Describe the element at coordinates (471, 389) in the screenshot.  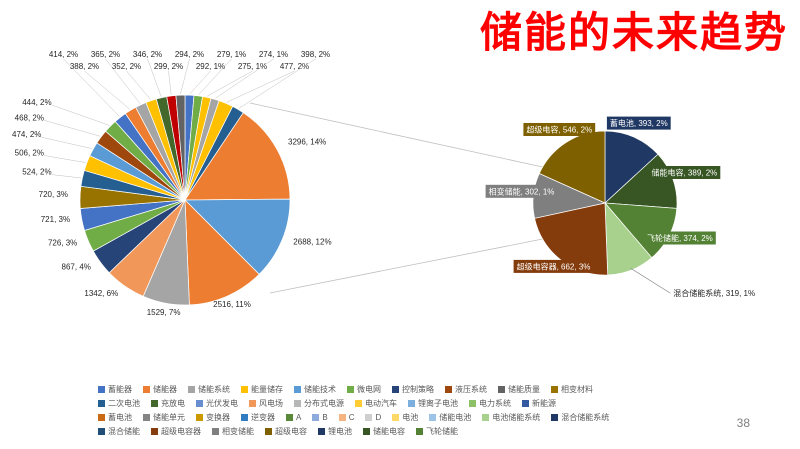
I see `legend-item-label: 液压系统` at that location.